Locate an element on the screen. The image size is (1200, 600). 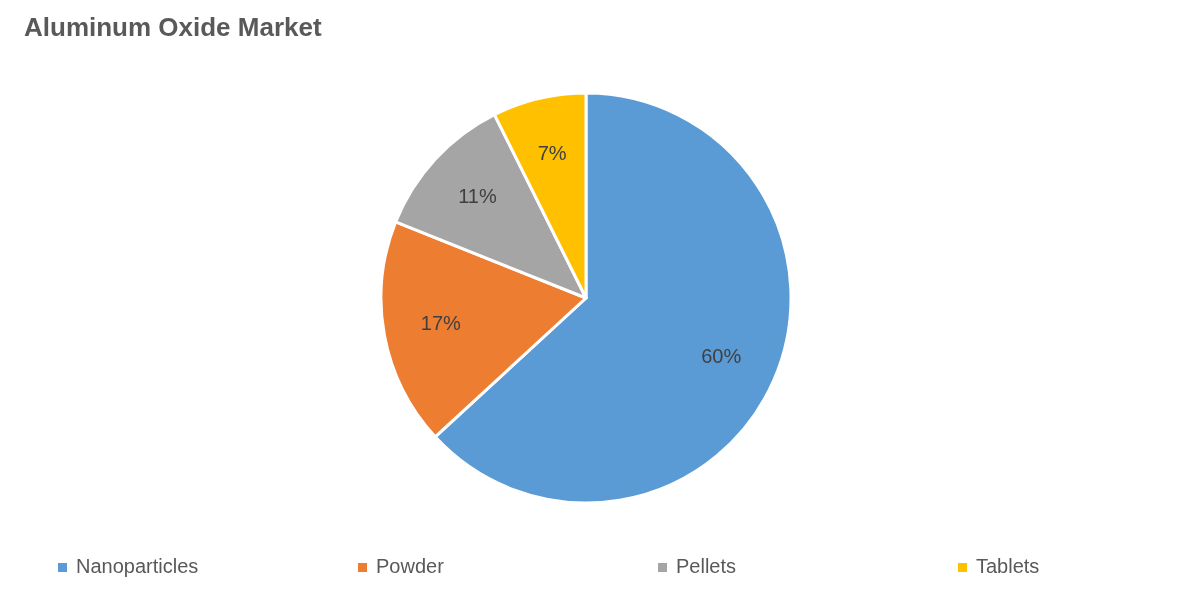
chart-title: Aluminum Oxide Market is located at coordinates (173, 27).